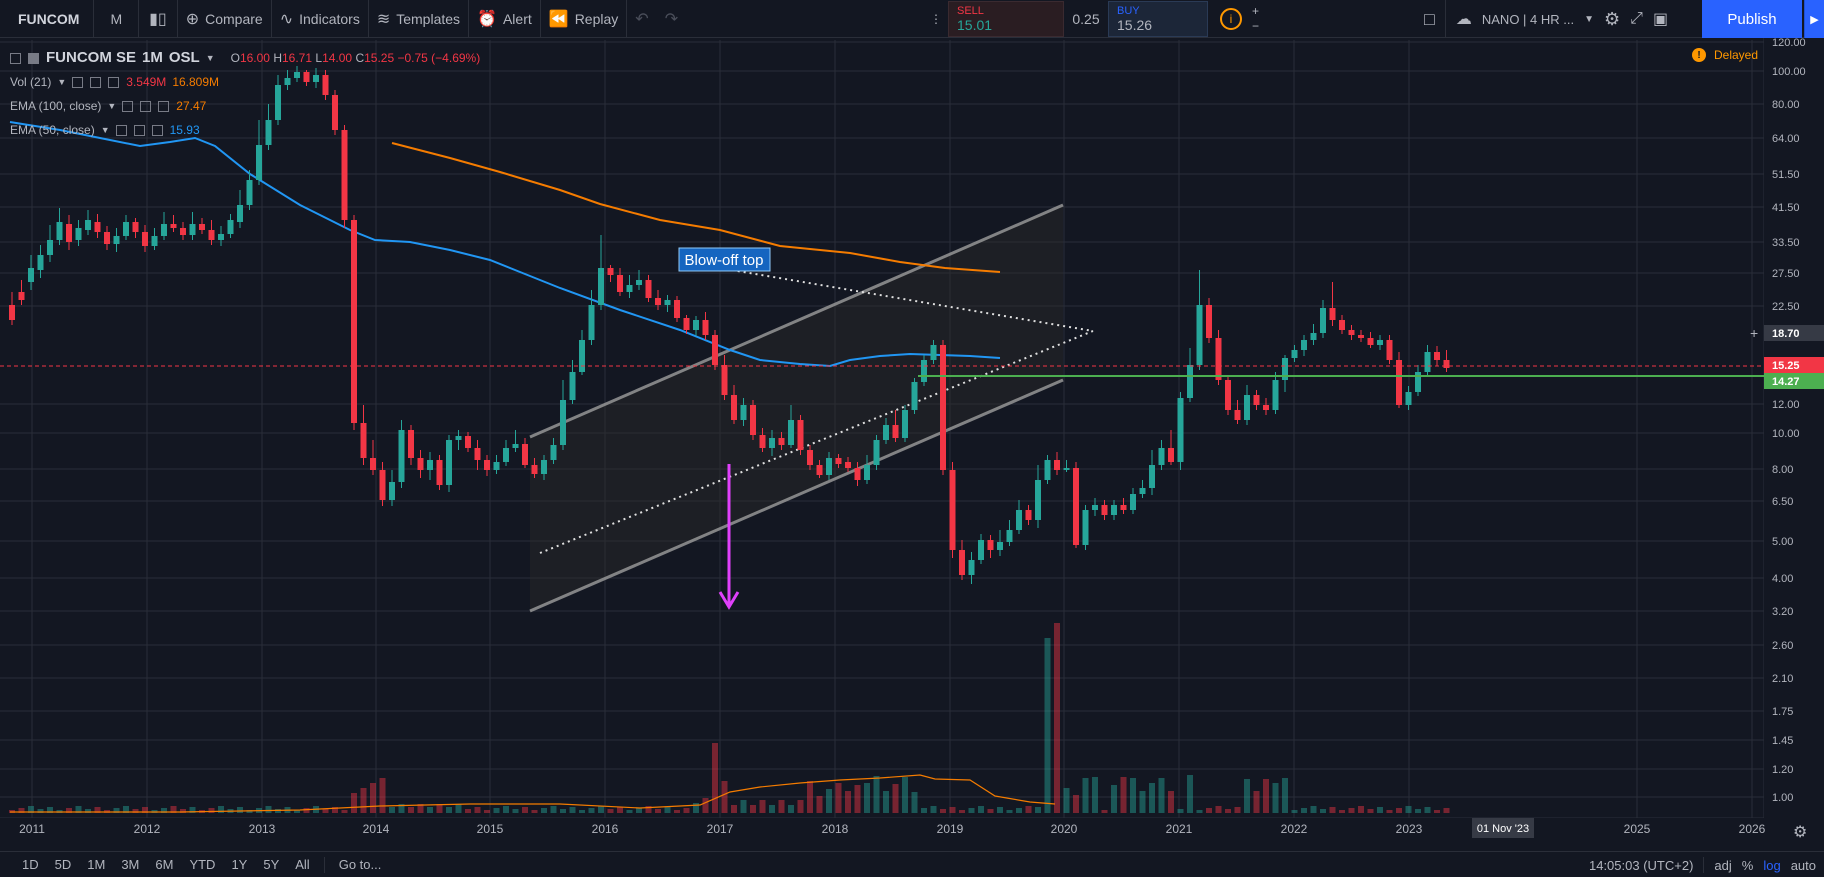 This screenshot has height=877, width=1824. What do you see at coordinates (1786, 139) in the screenshot?
I see `price-tick: 64.00` at bounding box center [1786, 139].